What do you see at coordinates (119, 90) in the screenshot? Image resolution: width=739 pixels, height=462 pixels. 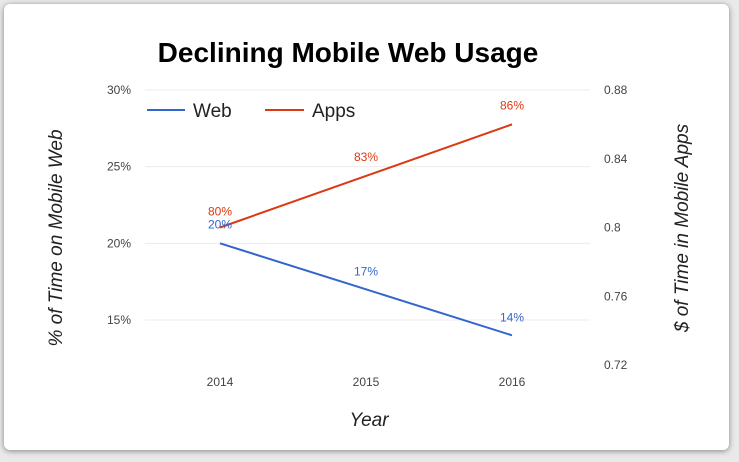 I see `left-tick-label: 30%` at bounding box center [119, 90].